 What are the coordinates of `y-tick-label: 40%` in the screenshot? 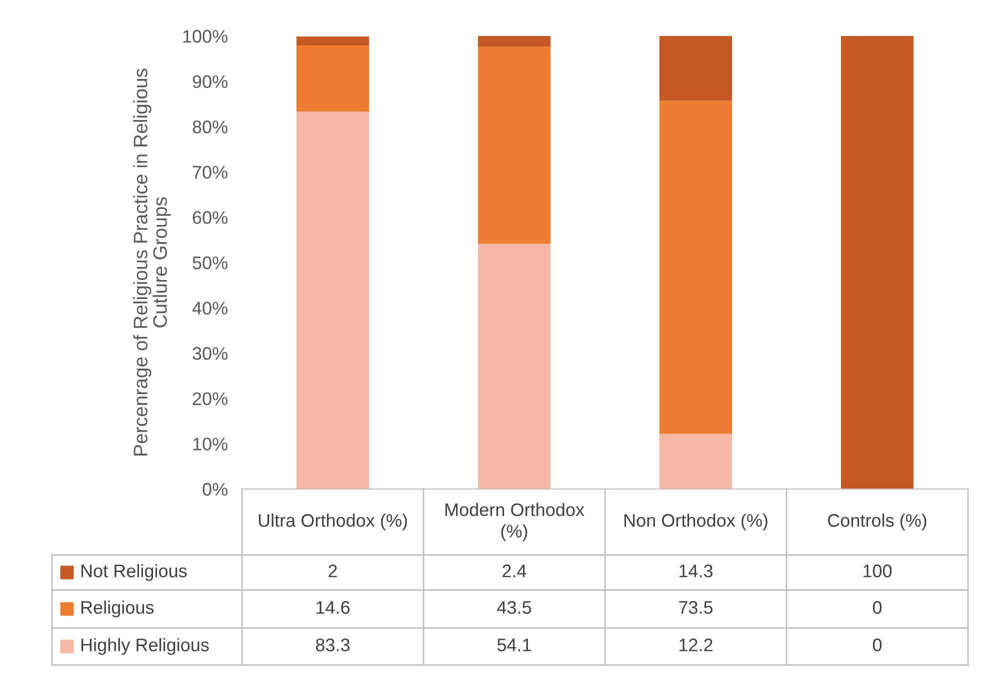 It's located at (210, 308).